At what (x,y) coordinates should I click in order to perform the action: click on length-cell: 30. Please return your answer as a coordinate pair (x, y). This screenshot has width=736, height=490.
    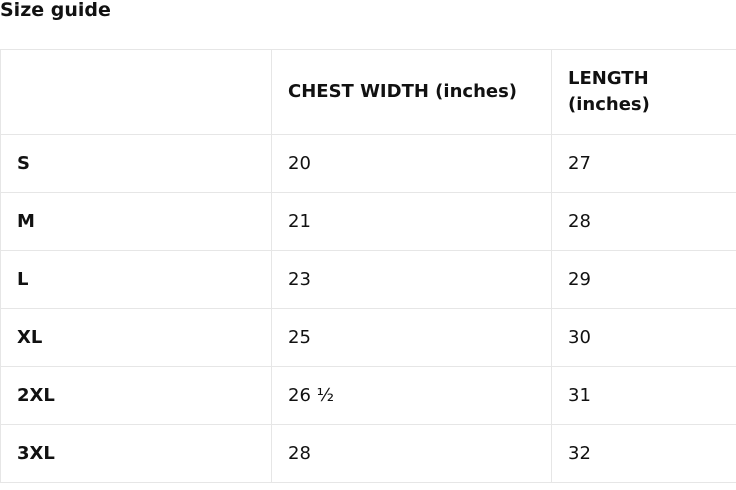
    Looking at the image, I should click on (643, 337).